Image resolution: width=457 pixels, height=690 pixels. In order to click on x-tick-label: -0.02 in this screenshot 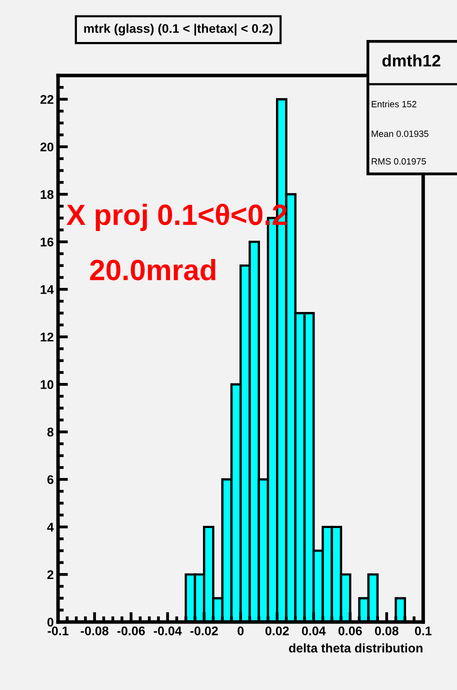, I will do `click(204, 631)`.